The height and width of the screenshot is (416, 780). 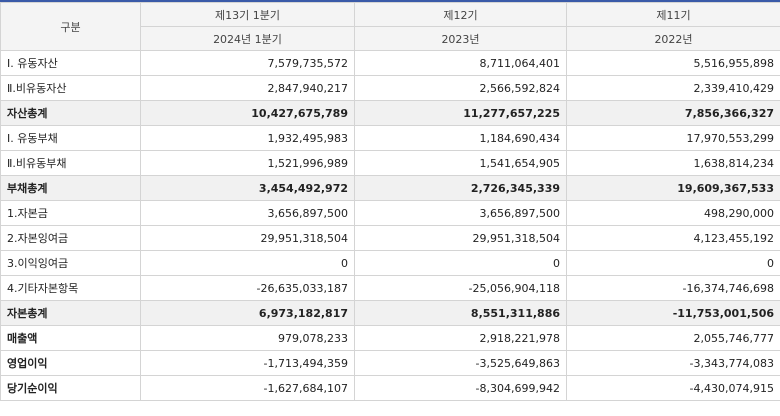 What do you see at coordinates (460, 88) in the screenshot?
I see `value-cell: 2,566,592,824` at bounding box center [460, 88].